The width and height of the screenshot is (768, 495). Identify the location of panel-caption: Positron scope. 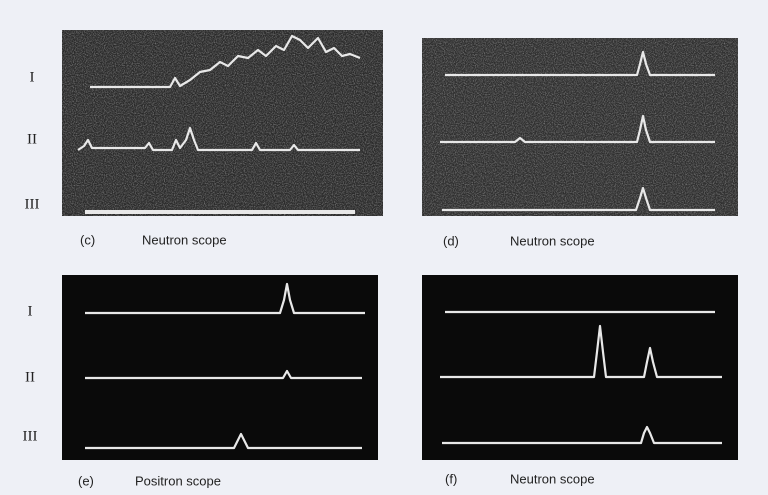
(178, 480).